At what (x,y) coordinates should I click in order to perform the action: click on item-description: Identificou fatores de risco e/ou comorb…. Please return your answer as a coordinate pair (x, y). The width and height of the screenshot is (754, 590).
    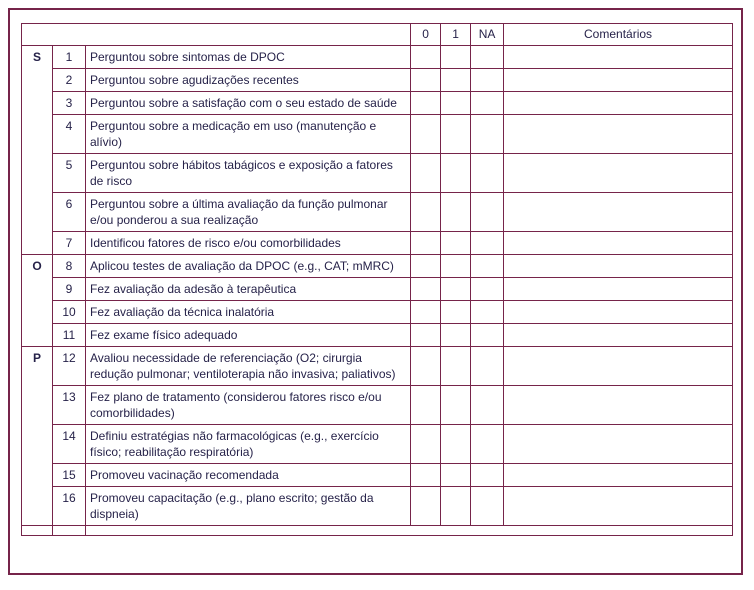
    Looking at the image, I should click on (248, 242).